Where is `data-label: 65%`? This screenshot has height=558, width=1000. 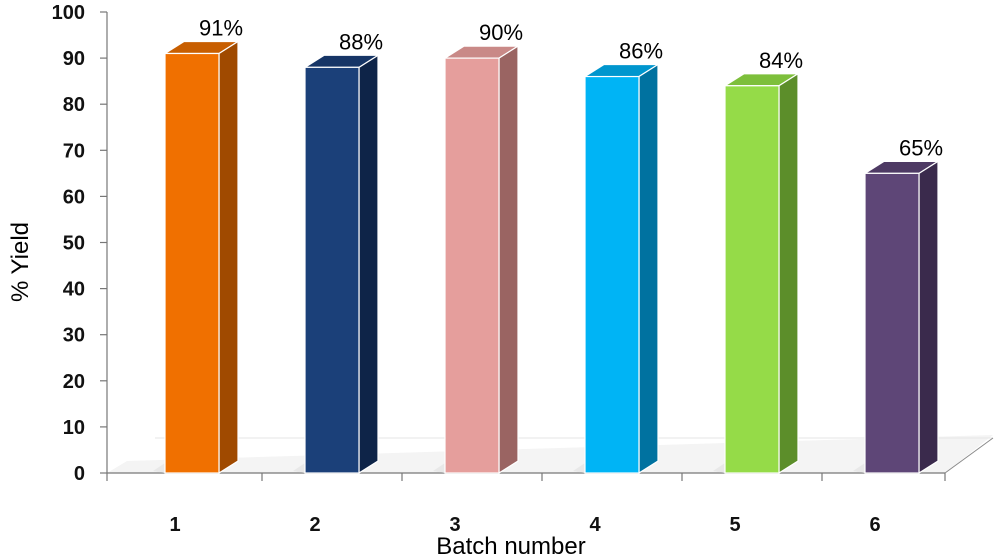
data-label: 65% is located at coordinates (921, 147).